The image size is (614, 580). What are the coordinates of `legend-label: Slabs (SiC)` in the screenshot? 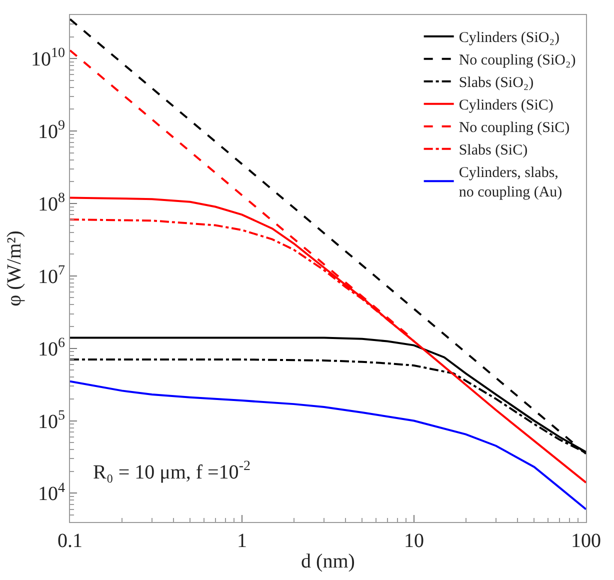 It's located at (493, 150).